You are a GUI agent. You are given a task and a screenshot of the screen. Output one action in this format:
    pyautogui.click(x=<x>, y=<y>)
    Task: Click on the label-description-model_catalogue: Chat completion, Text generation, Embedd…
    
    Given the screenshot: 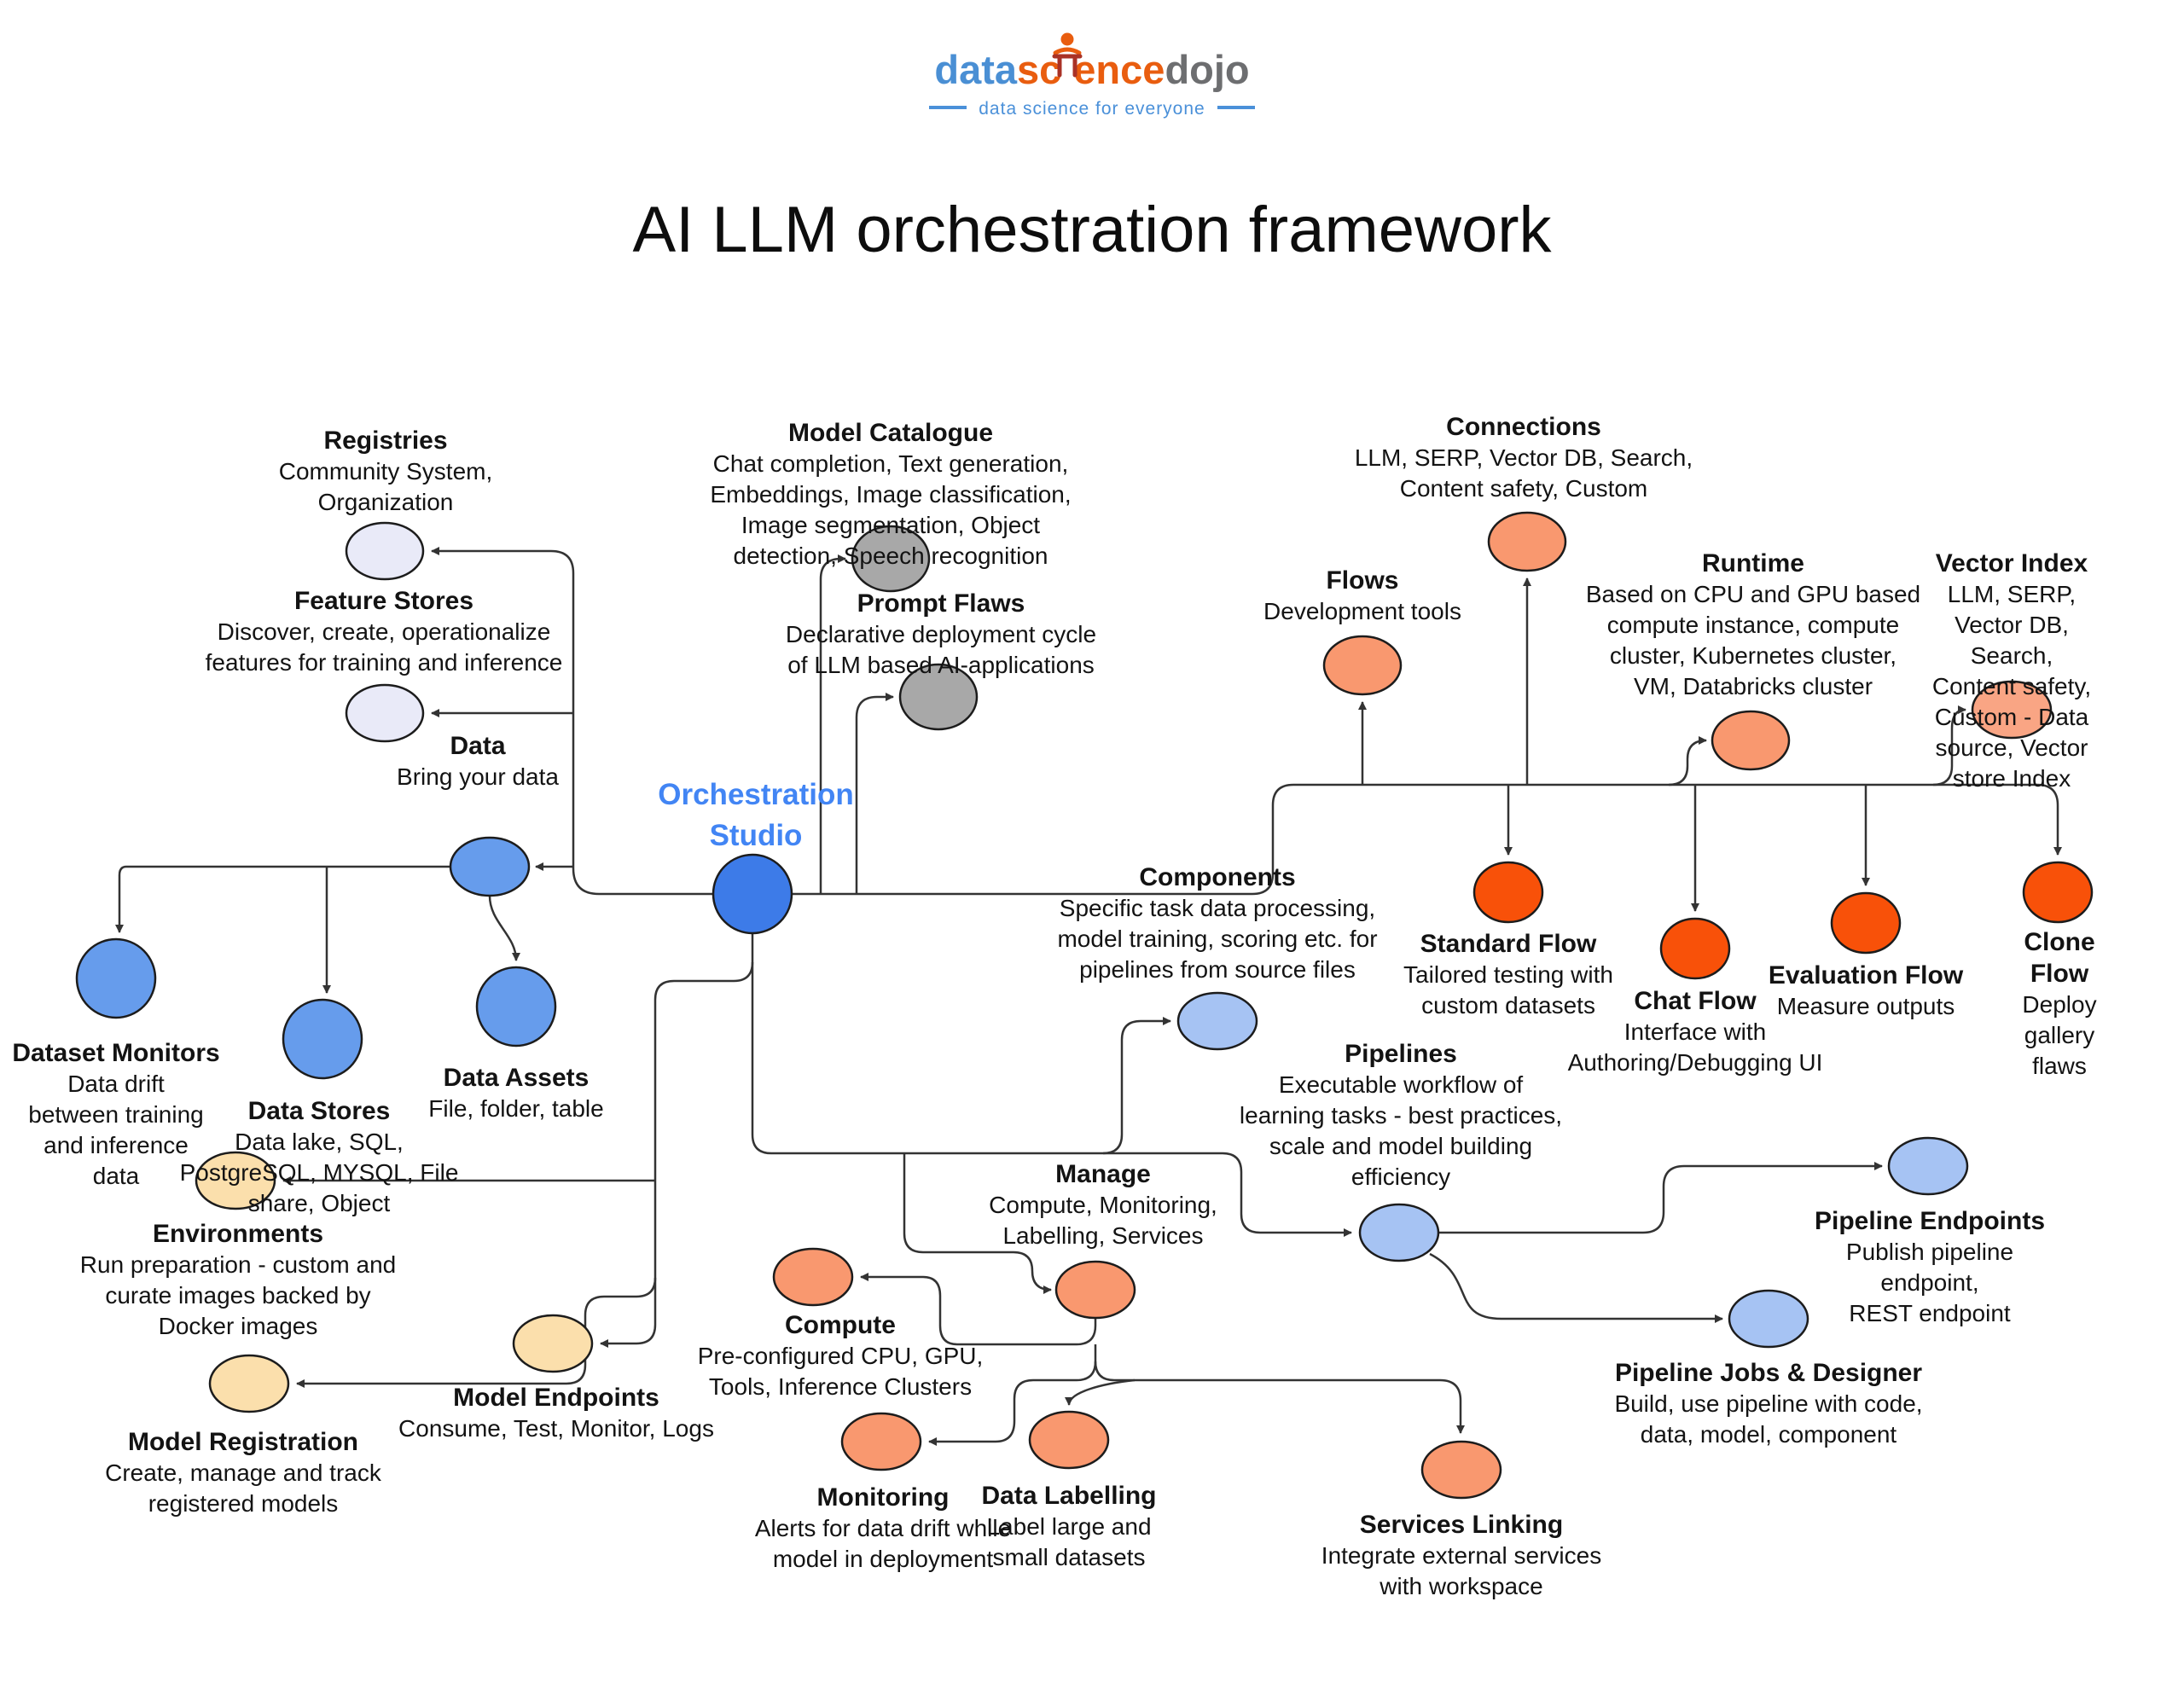 What is the action you would take?
    pyautogui.click(x=891, y=509)
    